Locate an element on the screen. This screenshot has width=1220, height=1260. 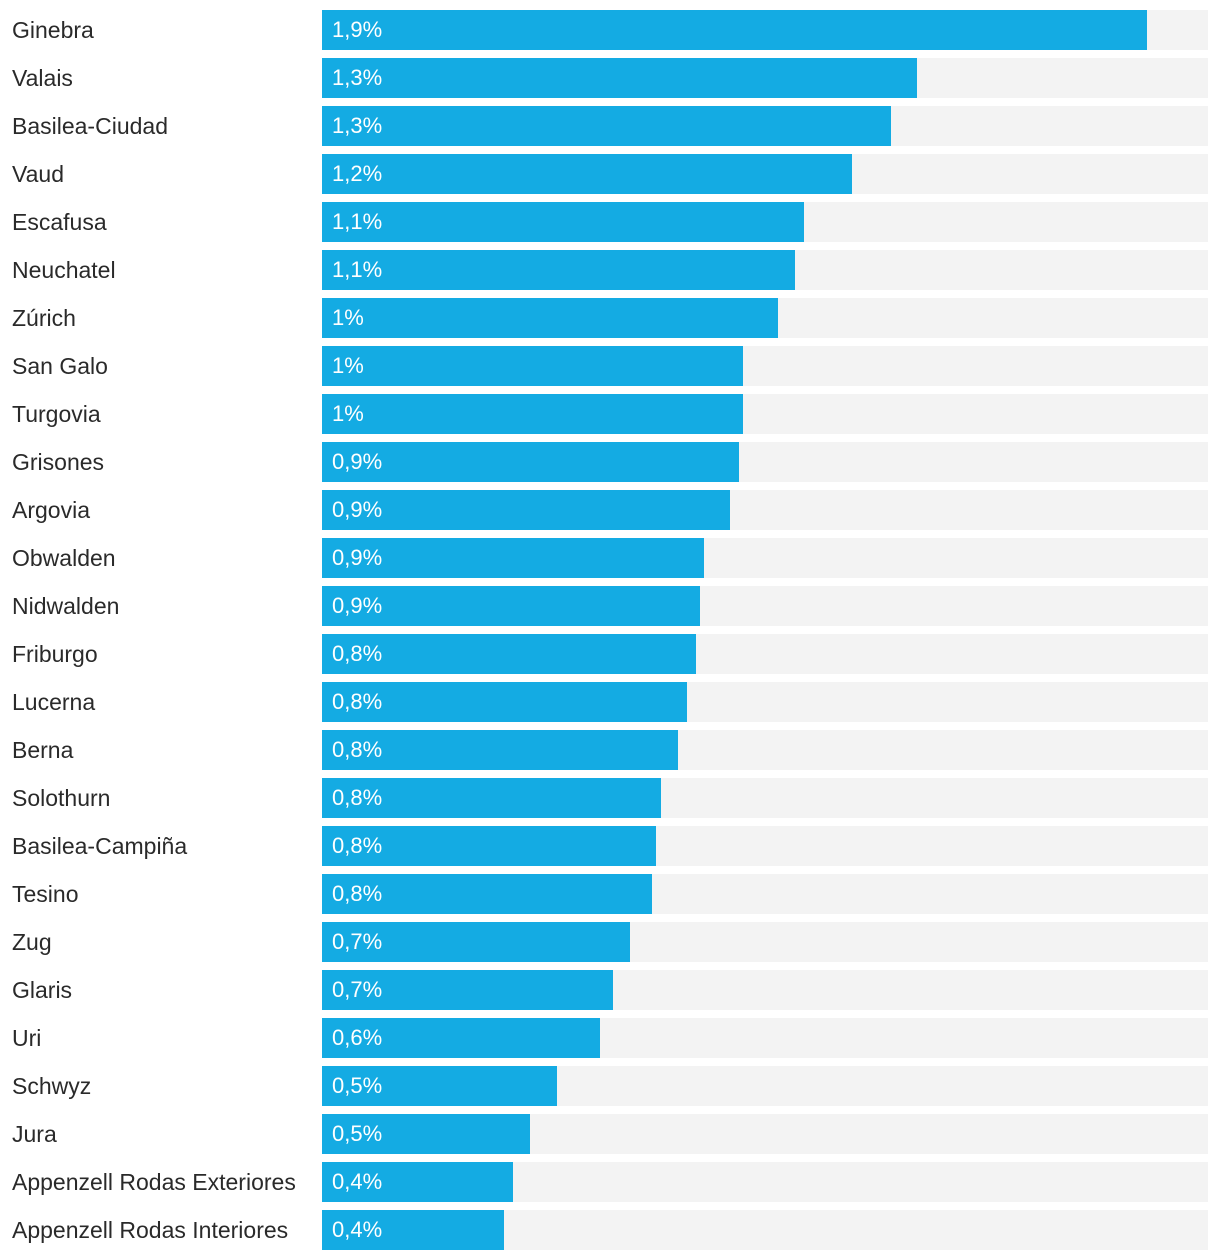
chart-row: Appenzell Rodas Exteriores 0,4% is located at coordinates (610, 1182).